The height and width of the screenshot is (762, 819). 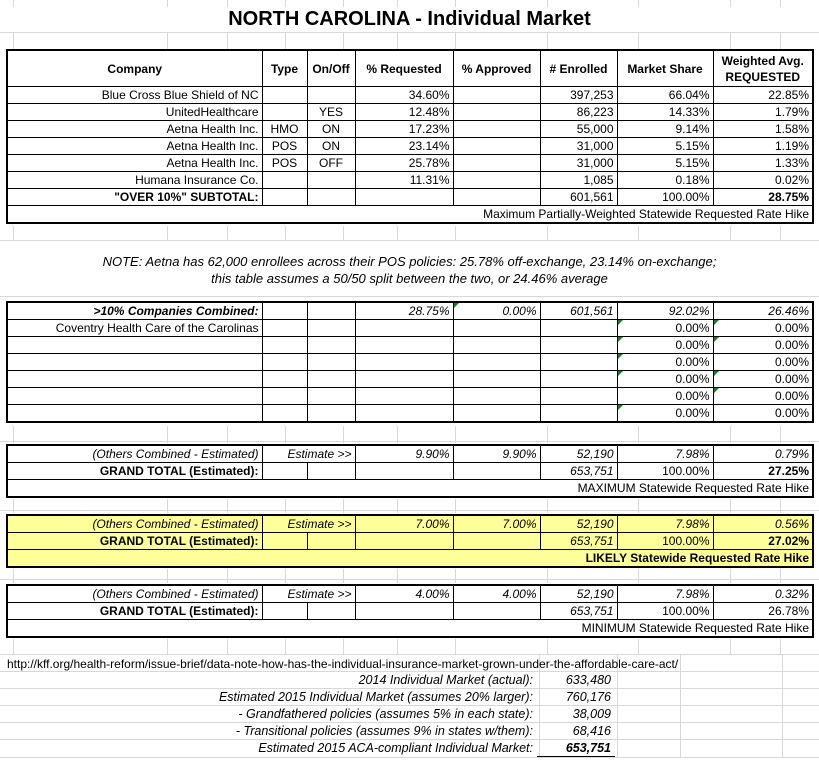 I want to click on page-title: NORTH CAROLINA - Individual Market, so click(x=409, y=19).